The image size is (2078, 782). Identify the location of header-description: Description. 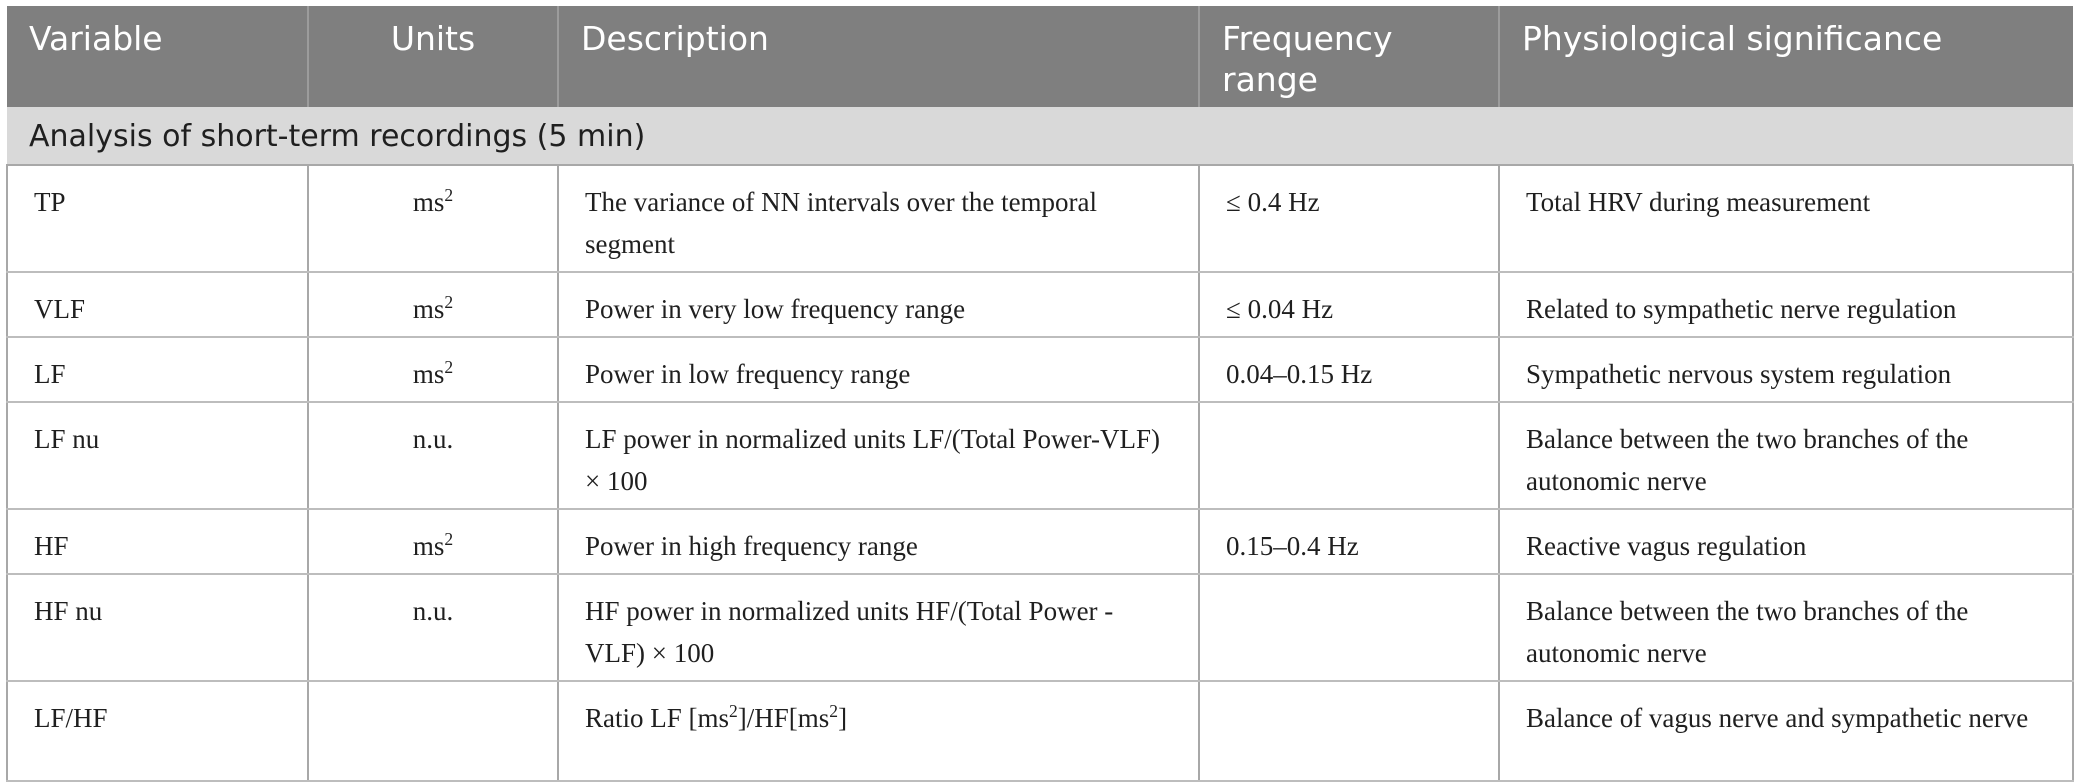
(879, 56).